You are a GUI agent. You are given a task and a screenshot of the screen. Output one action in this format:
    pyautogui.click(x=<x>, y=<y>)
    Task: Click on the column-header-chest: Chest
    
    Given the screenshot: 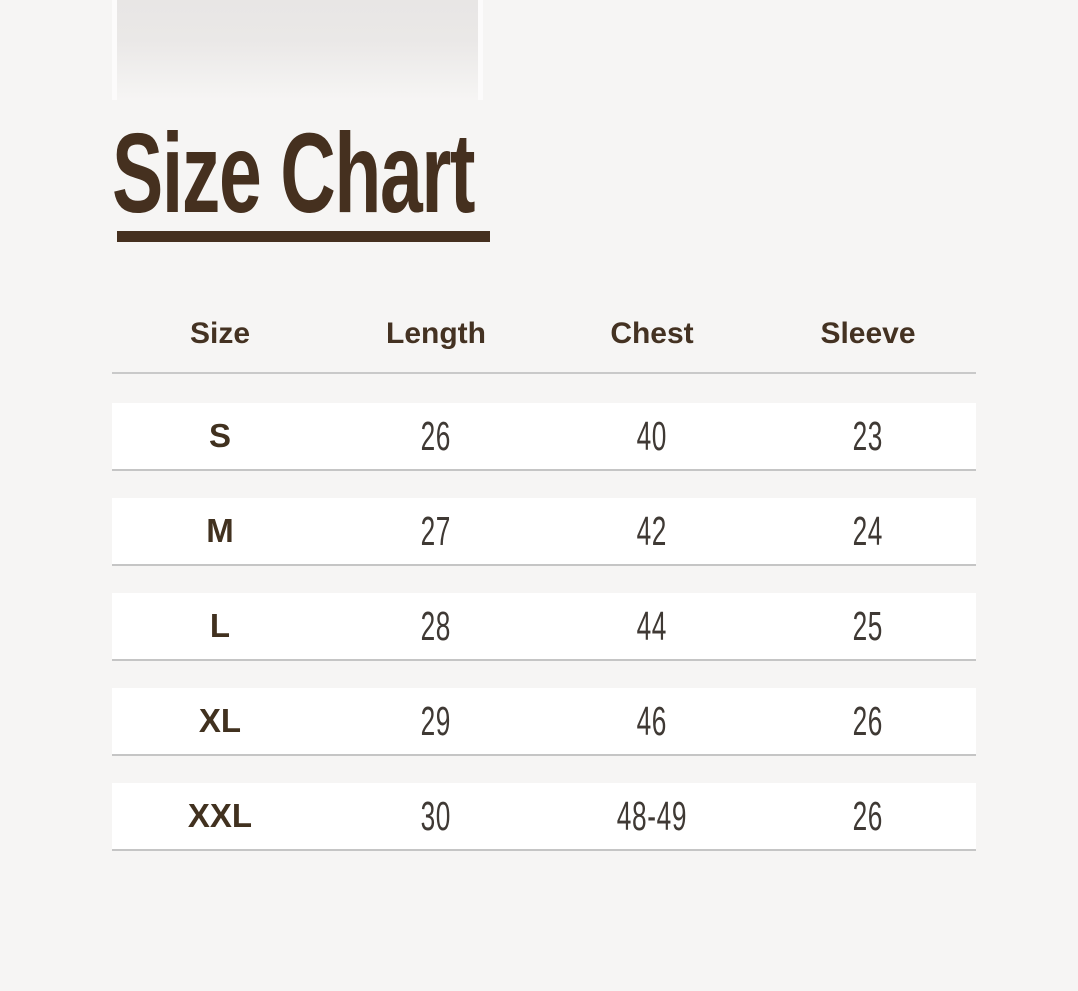 What is the action you would take?
    pyautogui.click(x=652, y=333)
    